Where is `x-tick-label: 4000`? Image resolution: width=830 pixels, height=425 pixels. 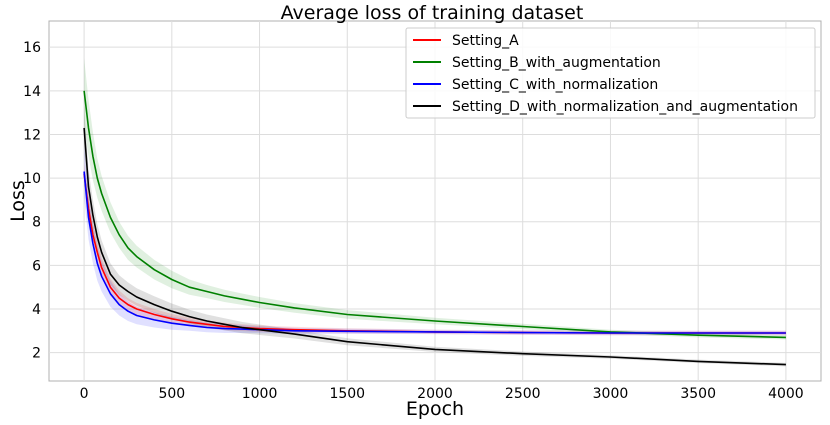 x-tick-label: 4000 is located at coordinates (786, 394).